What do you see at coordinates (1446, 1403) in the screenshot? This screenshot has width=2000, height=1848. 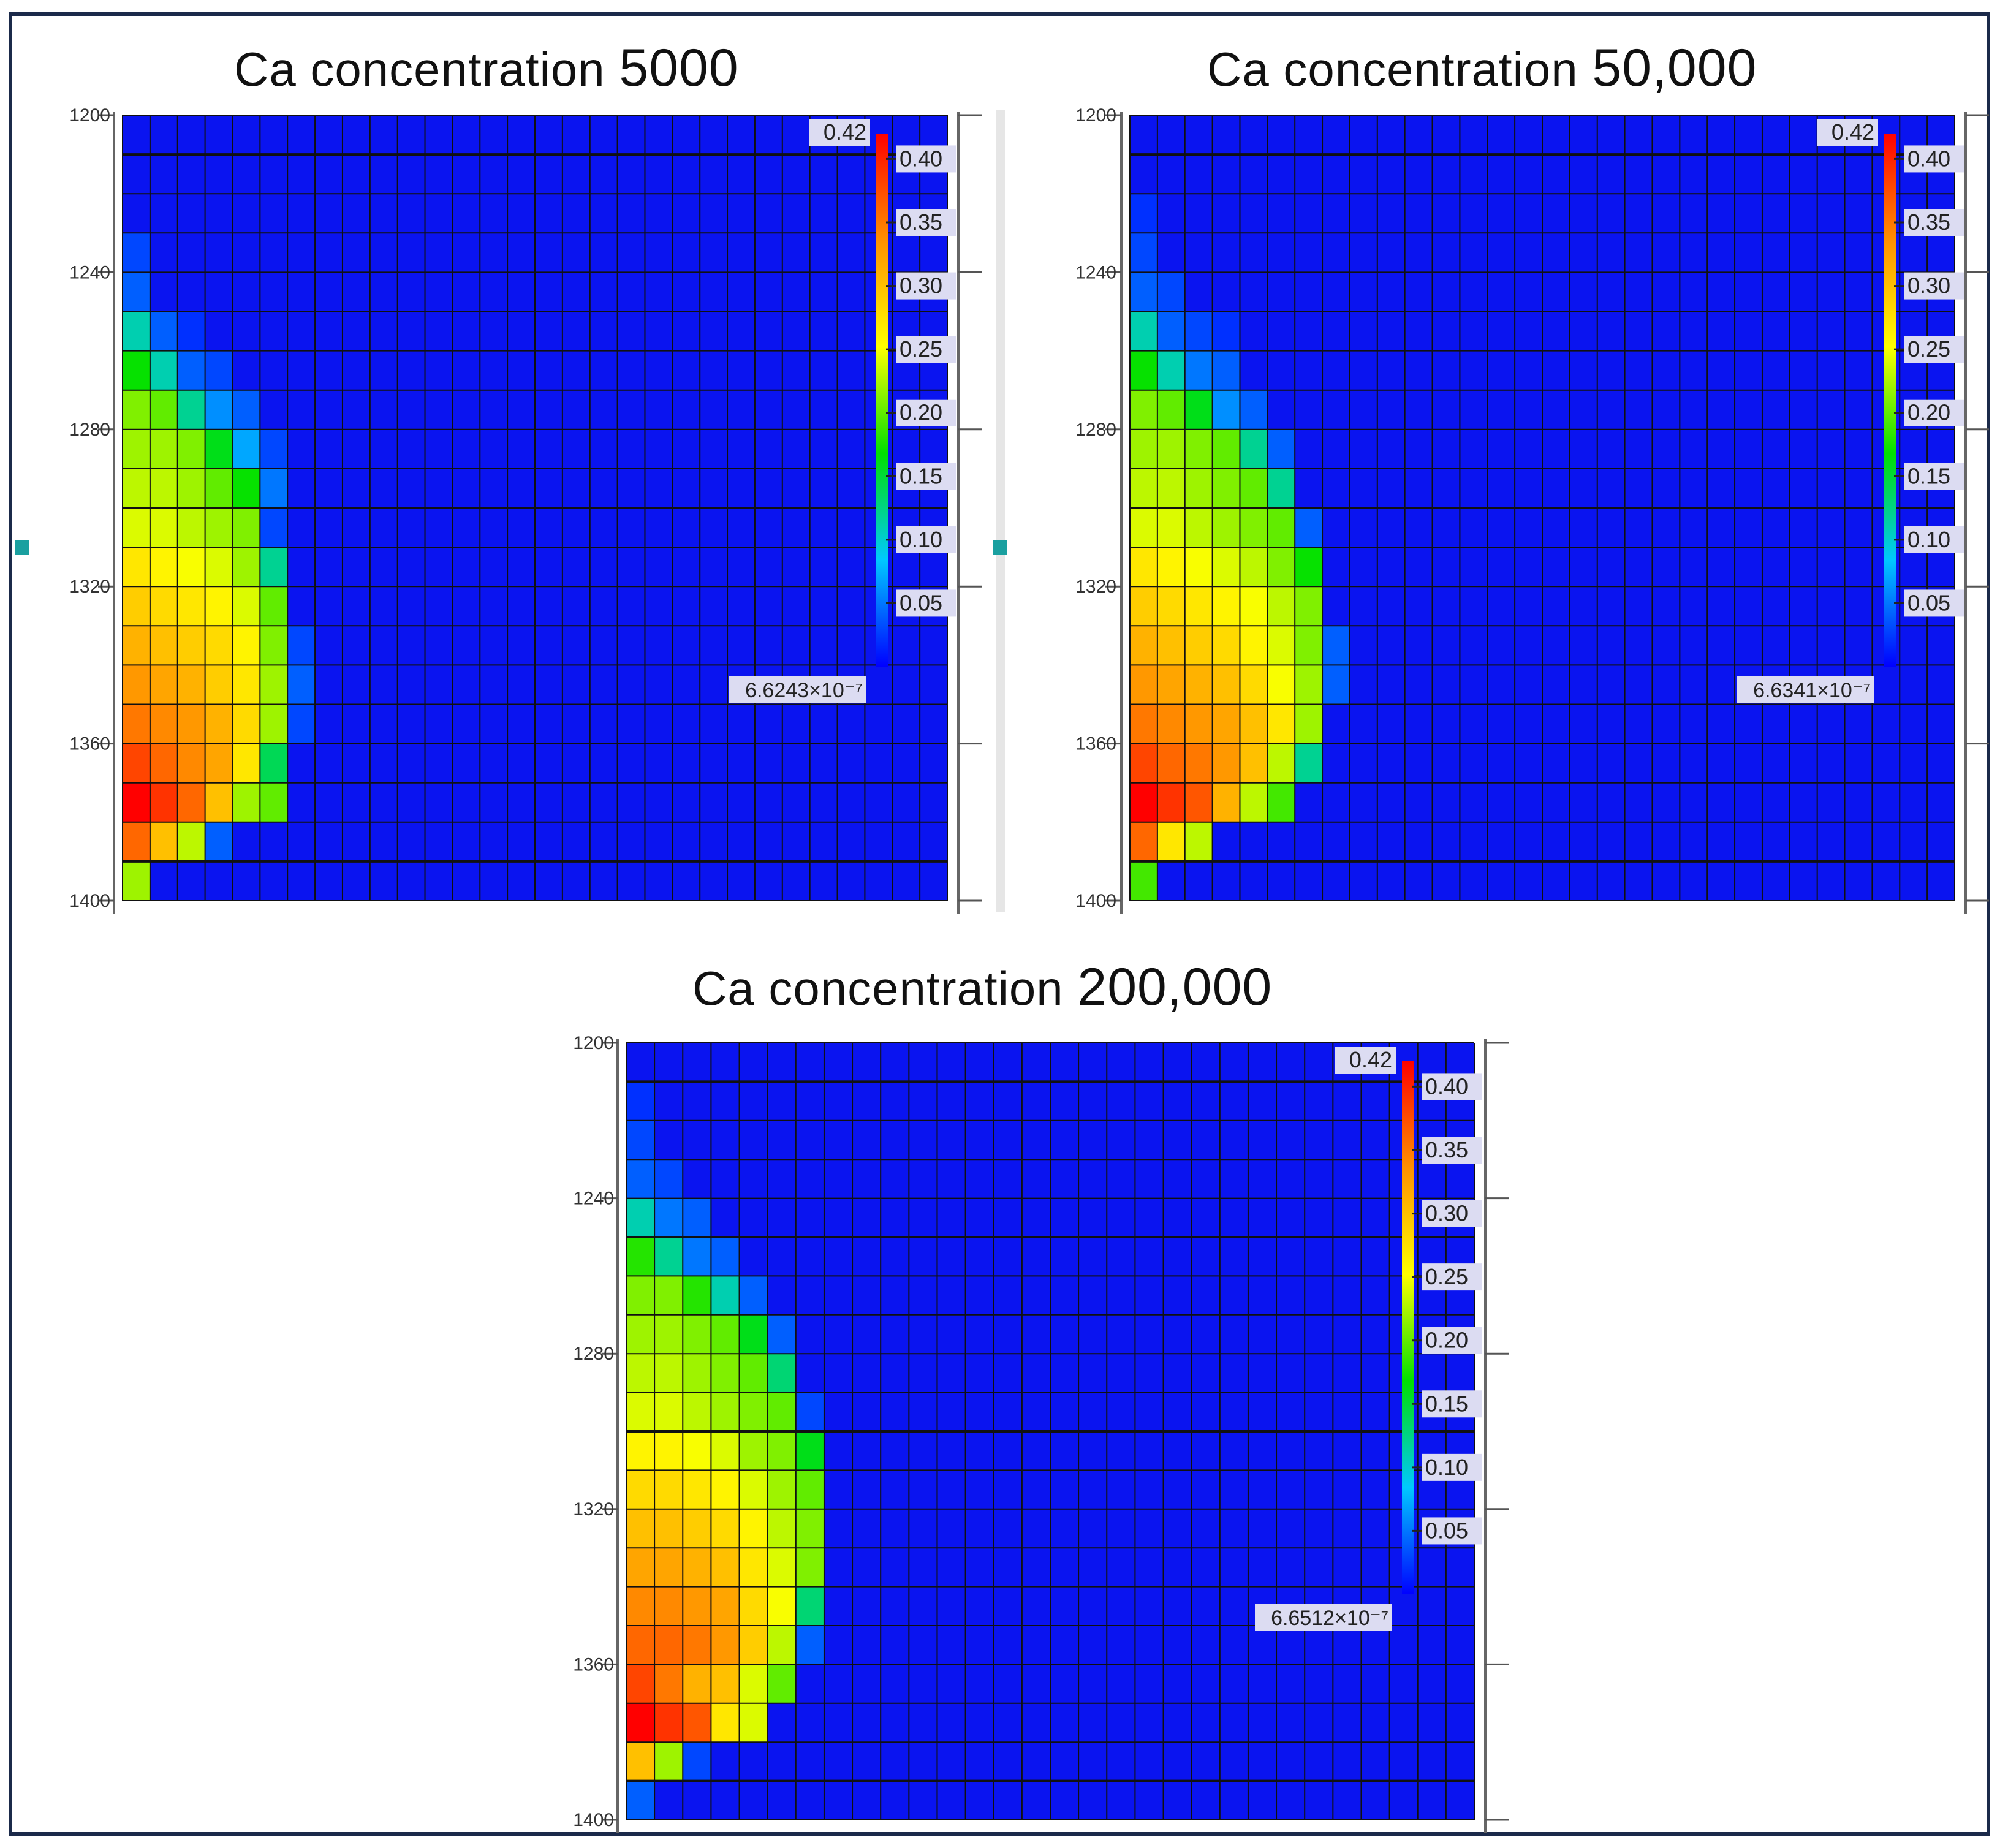 I see `colorbar-tick-label: 0.15` at bounding box center [1446, 1403].